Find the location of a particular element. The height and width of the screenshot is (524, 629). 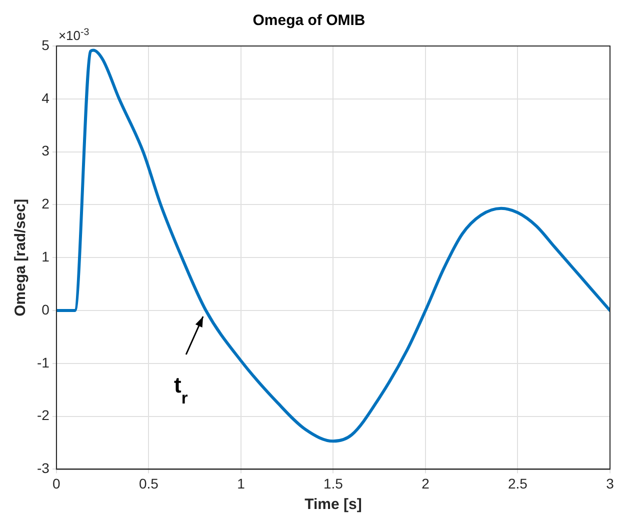

x-tick-label: 2 is located at coordinates (426, 483).